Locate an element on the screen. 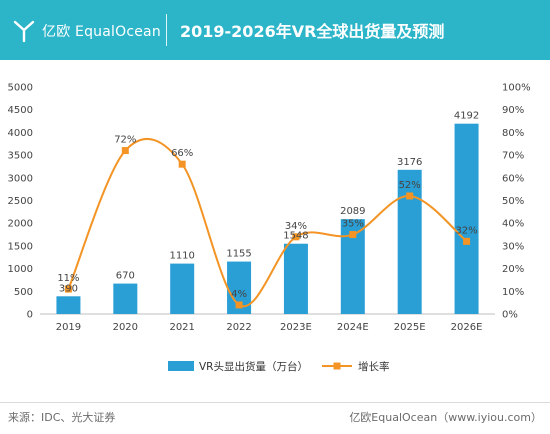 This screenshot has height=434, width=550. x-tick-label: 2021 is located at coordinates (181, 327).